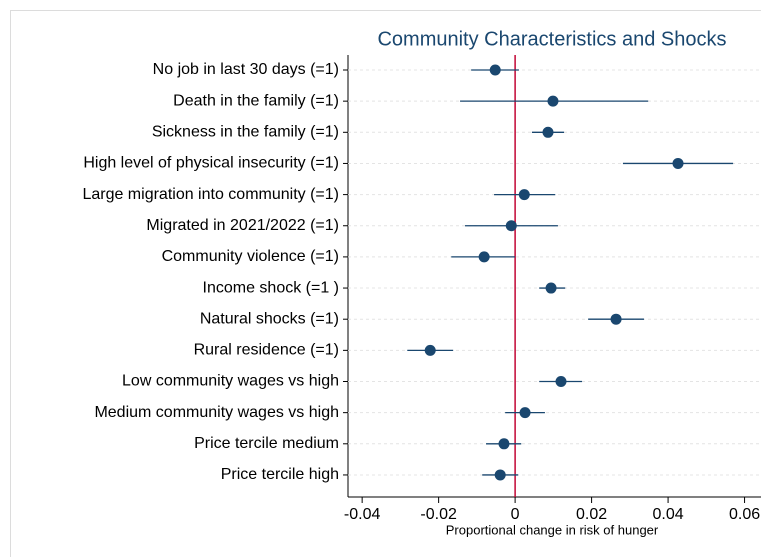  Describe the element at coordinates (230, 381) in the screenshot. I see `y-tick-label: Low community wages vs high` at that location.